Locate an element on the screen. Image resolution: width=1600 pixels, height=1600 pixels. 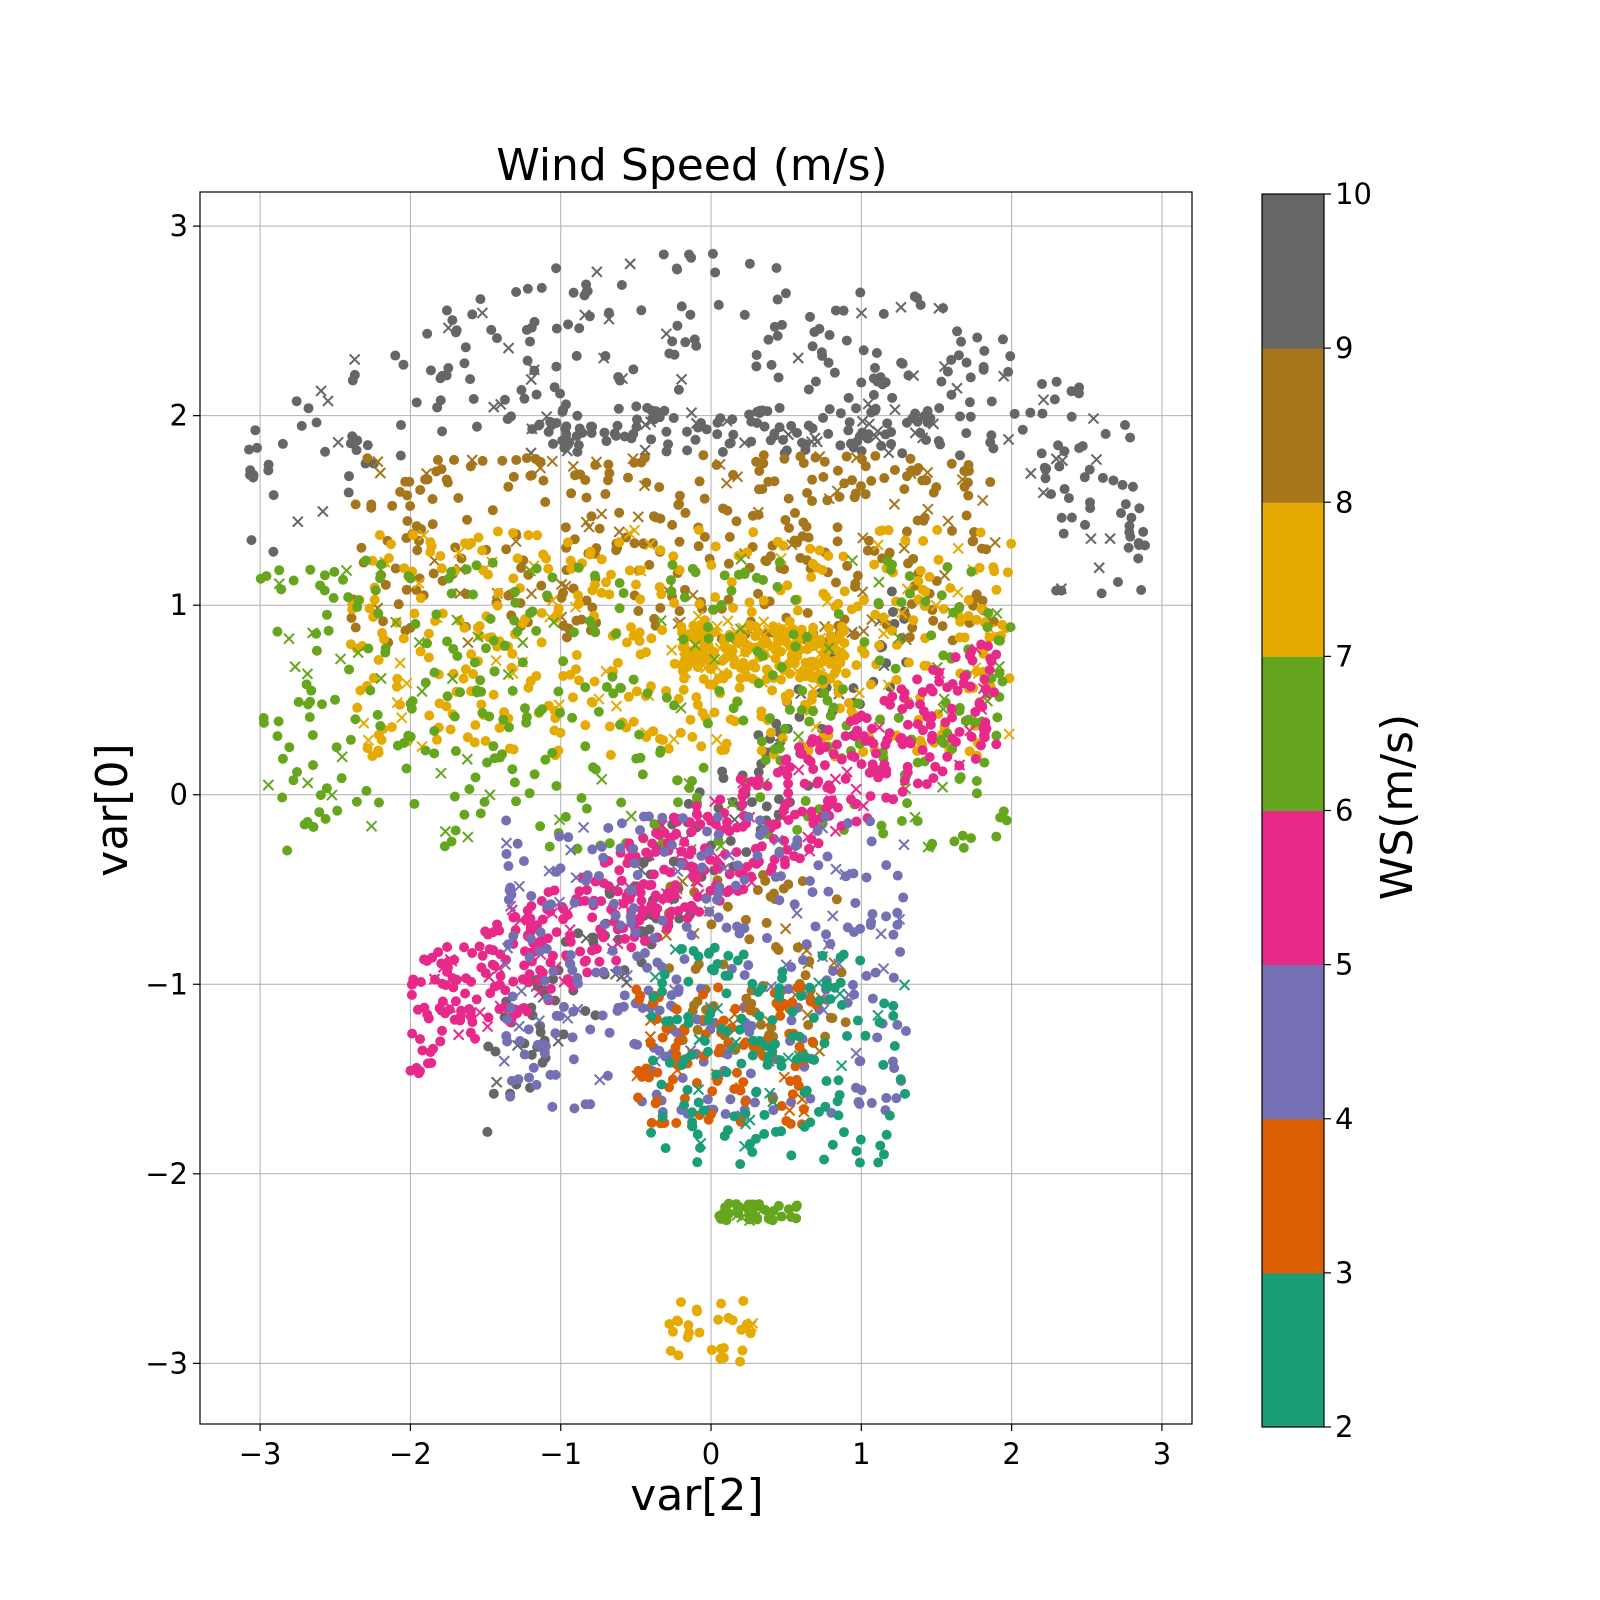
colorbar-segment is located at coordinates (1293, 1042).